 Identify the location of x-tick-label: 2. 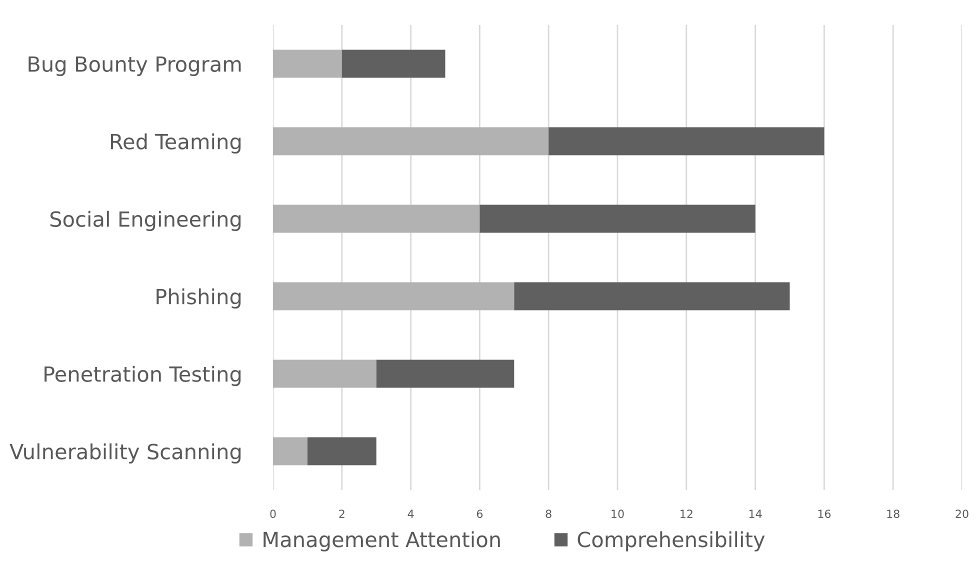
(341, 514).